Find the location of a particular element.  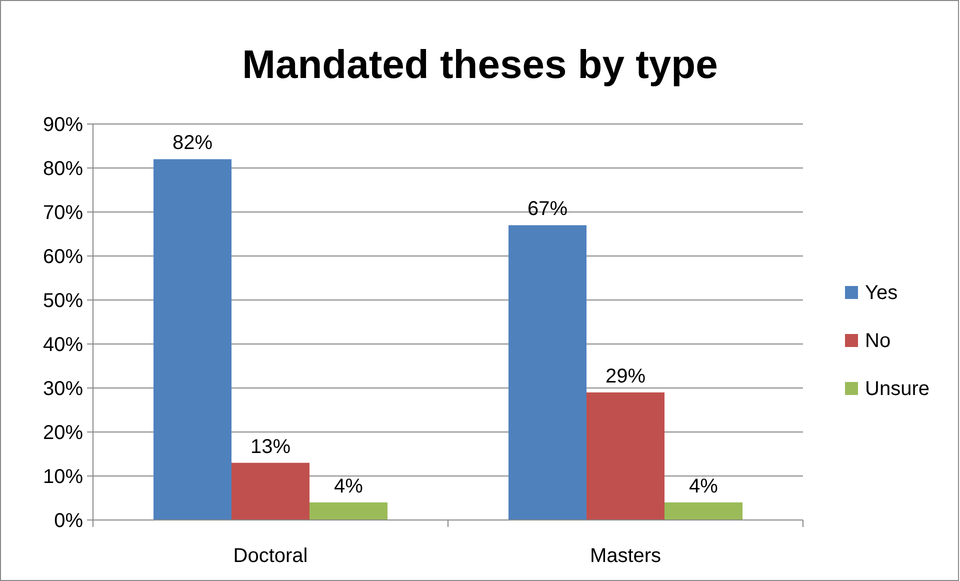

y-tick-label: 80% is located at coordinates (63, 169).